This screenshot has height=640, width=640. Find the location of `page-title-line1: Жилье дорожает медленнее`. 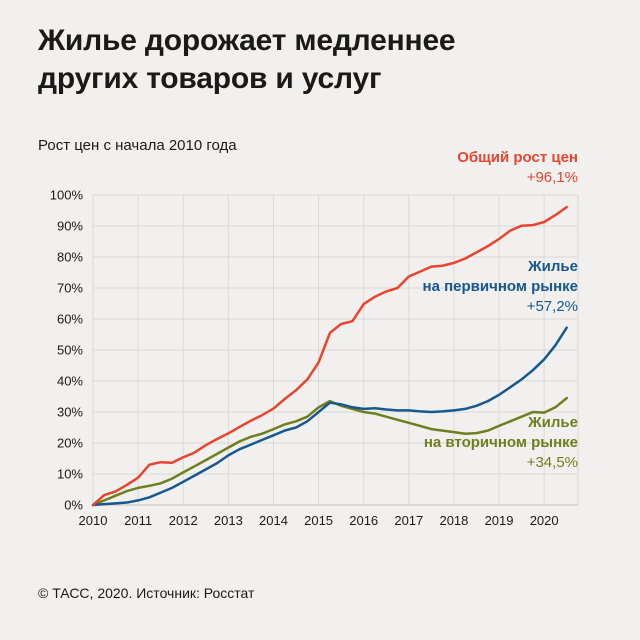

page-title-line1: Жилье дорожает медленнее is located at coordinates (247, 40).